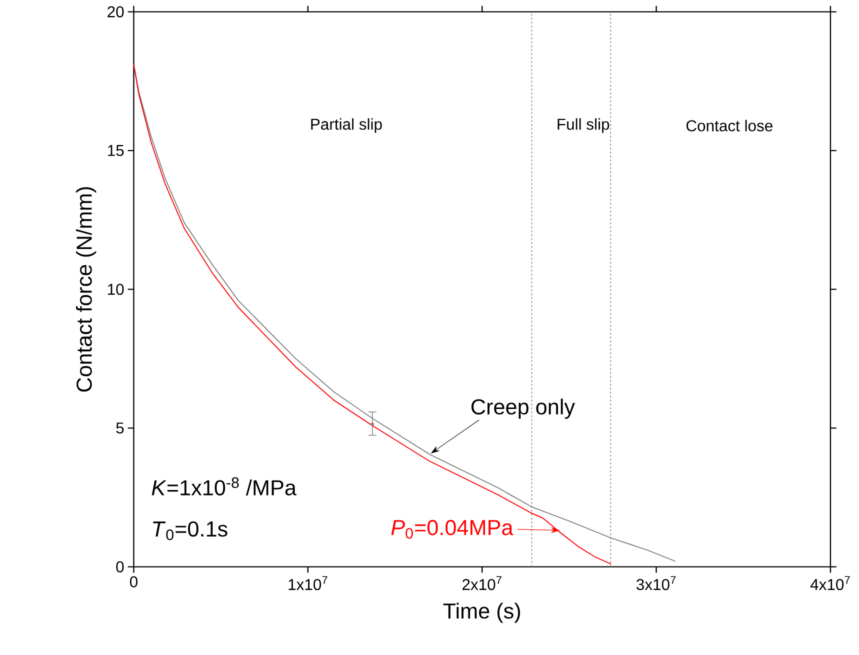 This screenshot has height=655, width=859. What do you see at coordinates (346, 125) in the screenshot?
I see `annotation: Partial slip` at bounding box center [346, 125].